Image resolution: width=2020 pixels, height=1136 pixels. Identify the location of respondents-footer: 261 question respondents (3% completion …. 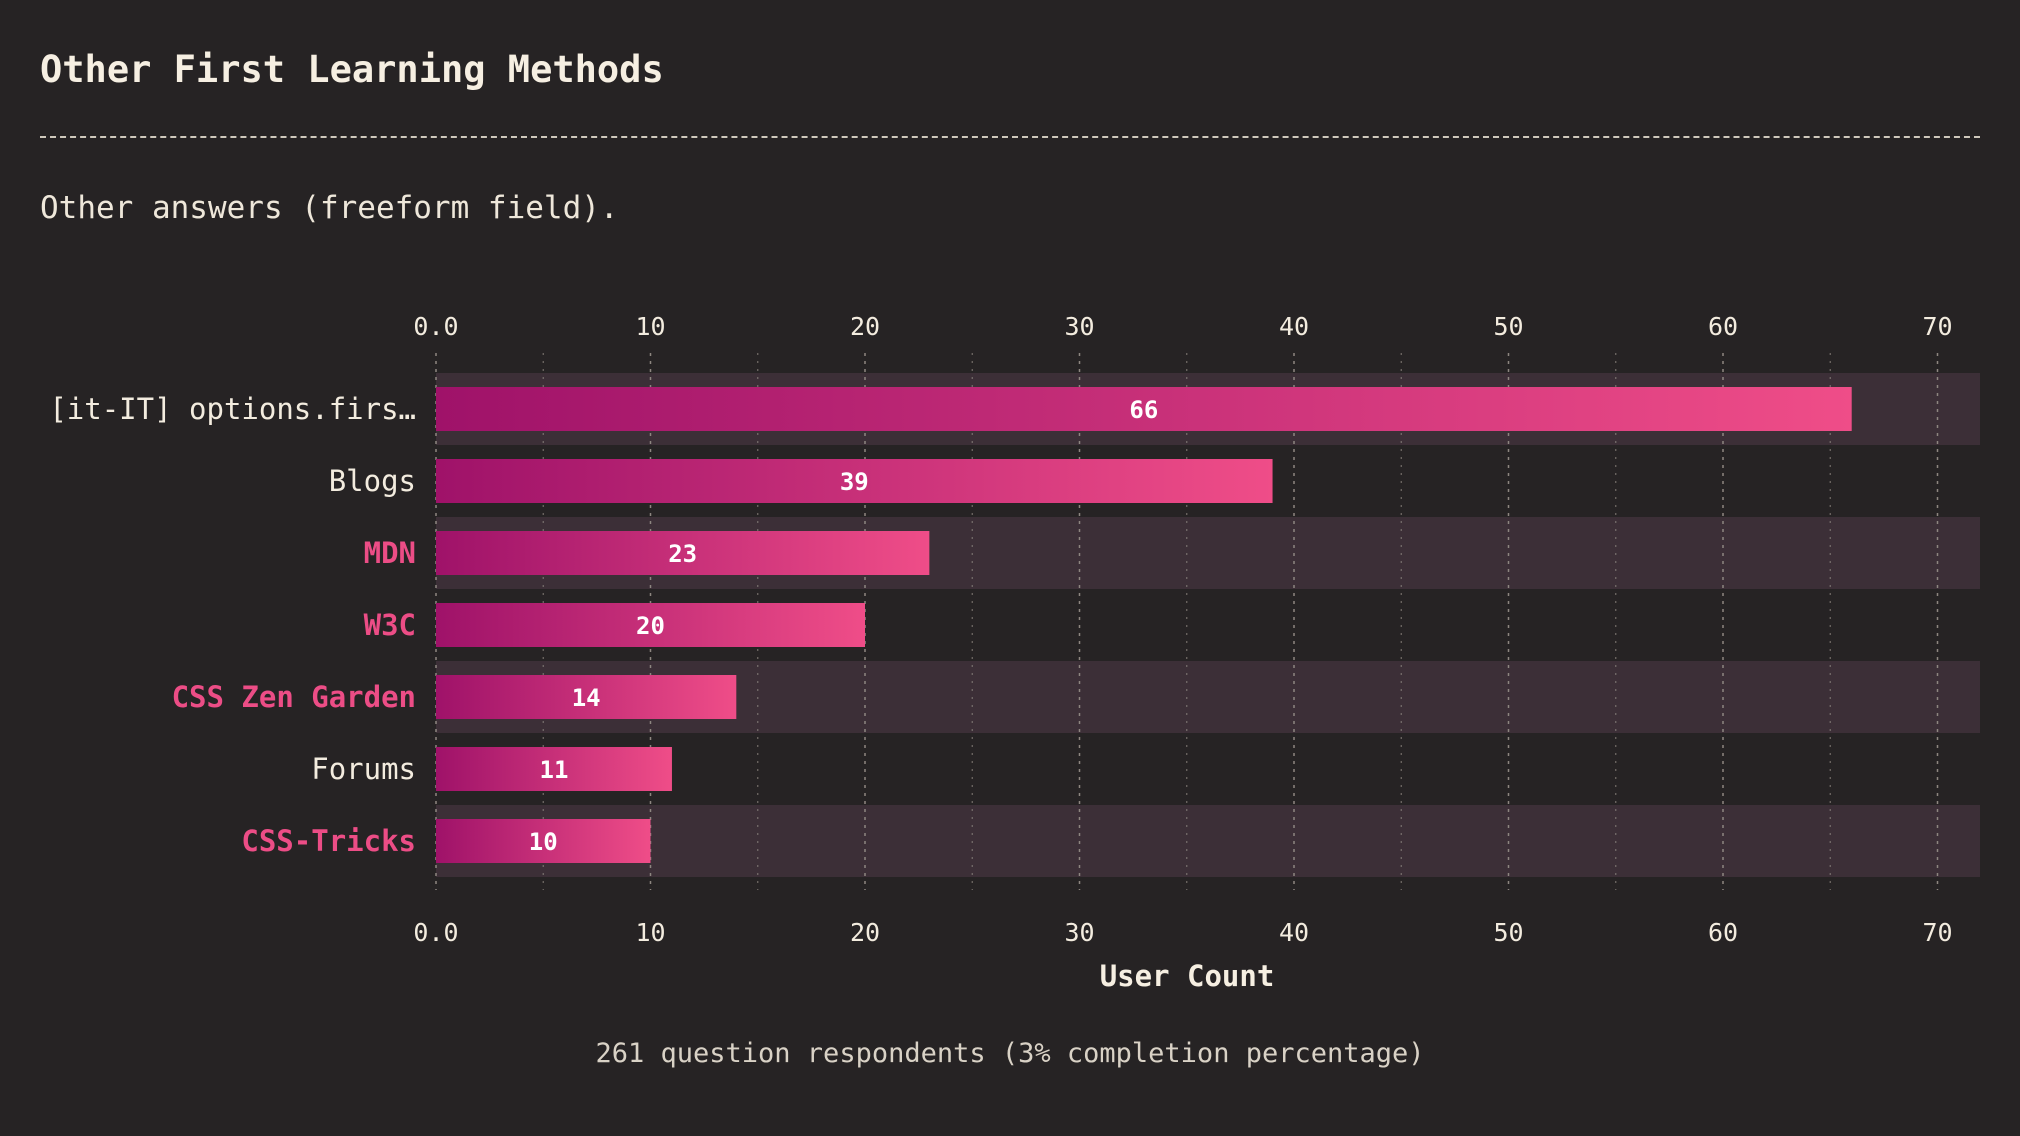
(1010, 1053).